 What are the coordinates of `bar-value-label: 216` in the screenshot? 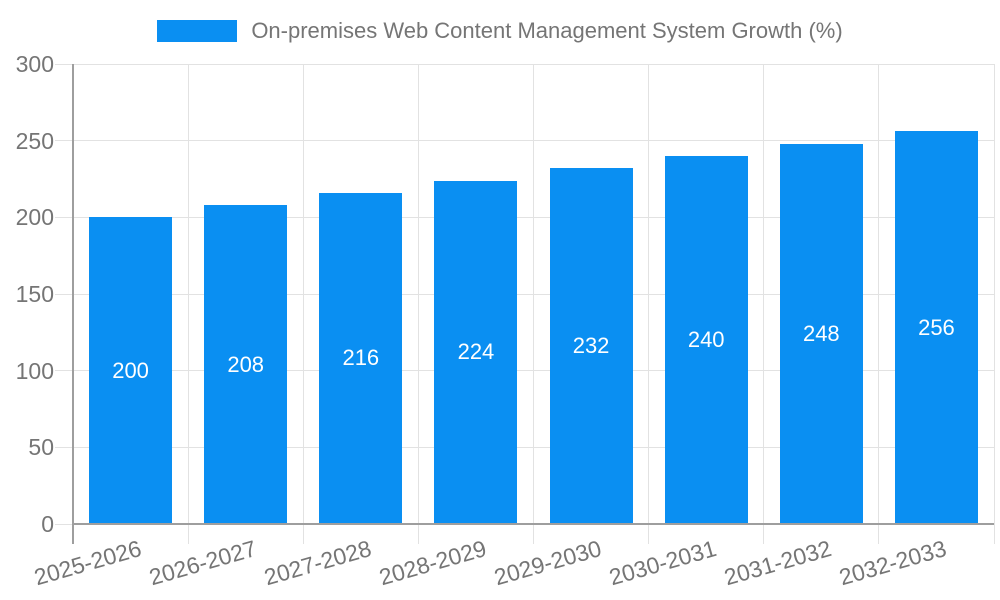 It's located at (361, 358).